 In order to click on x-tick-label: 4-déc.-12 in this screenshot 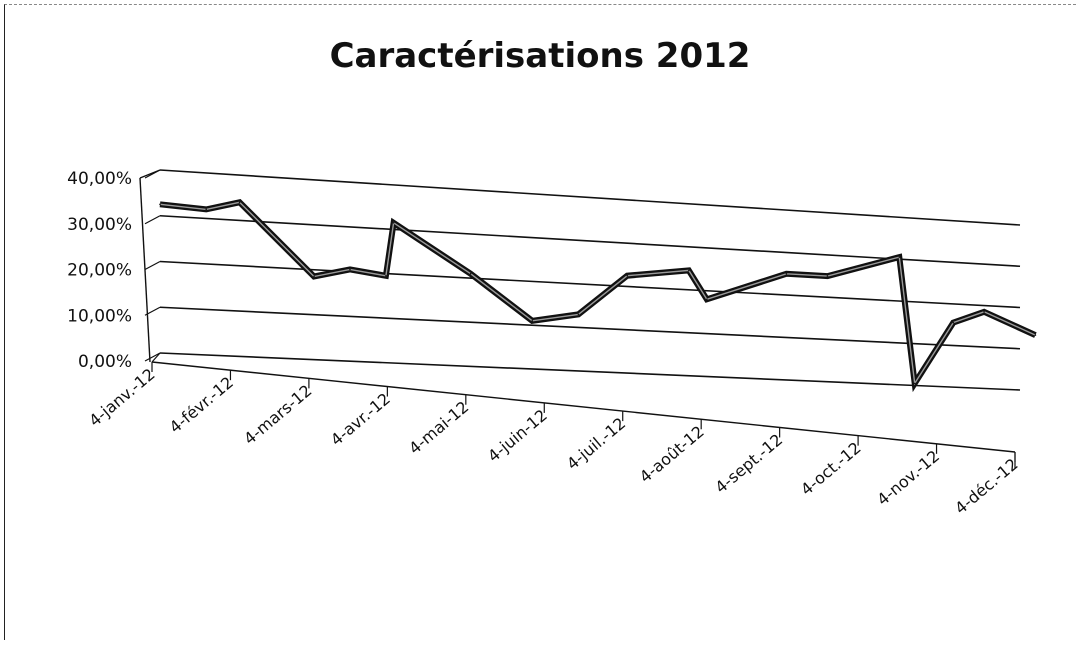, I will do `click(986, 486)`.